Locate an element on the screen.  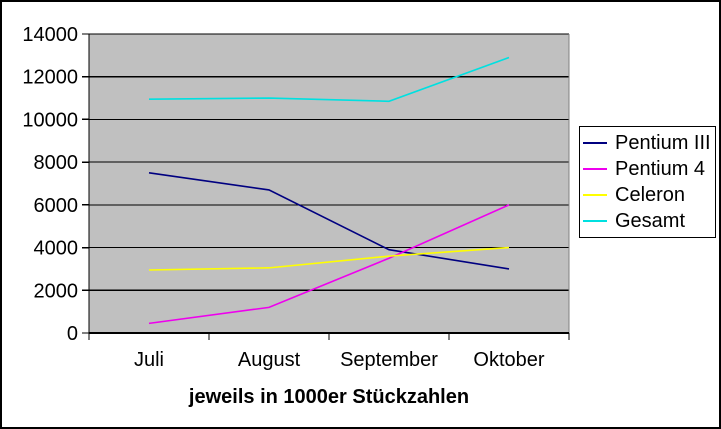
series-line-gesamt is located at coordinates (329, 79).